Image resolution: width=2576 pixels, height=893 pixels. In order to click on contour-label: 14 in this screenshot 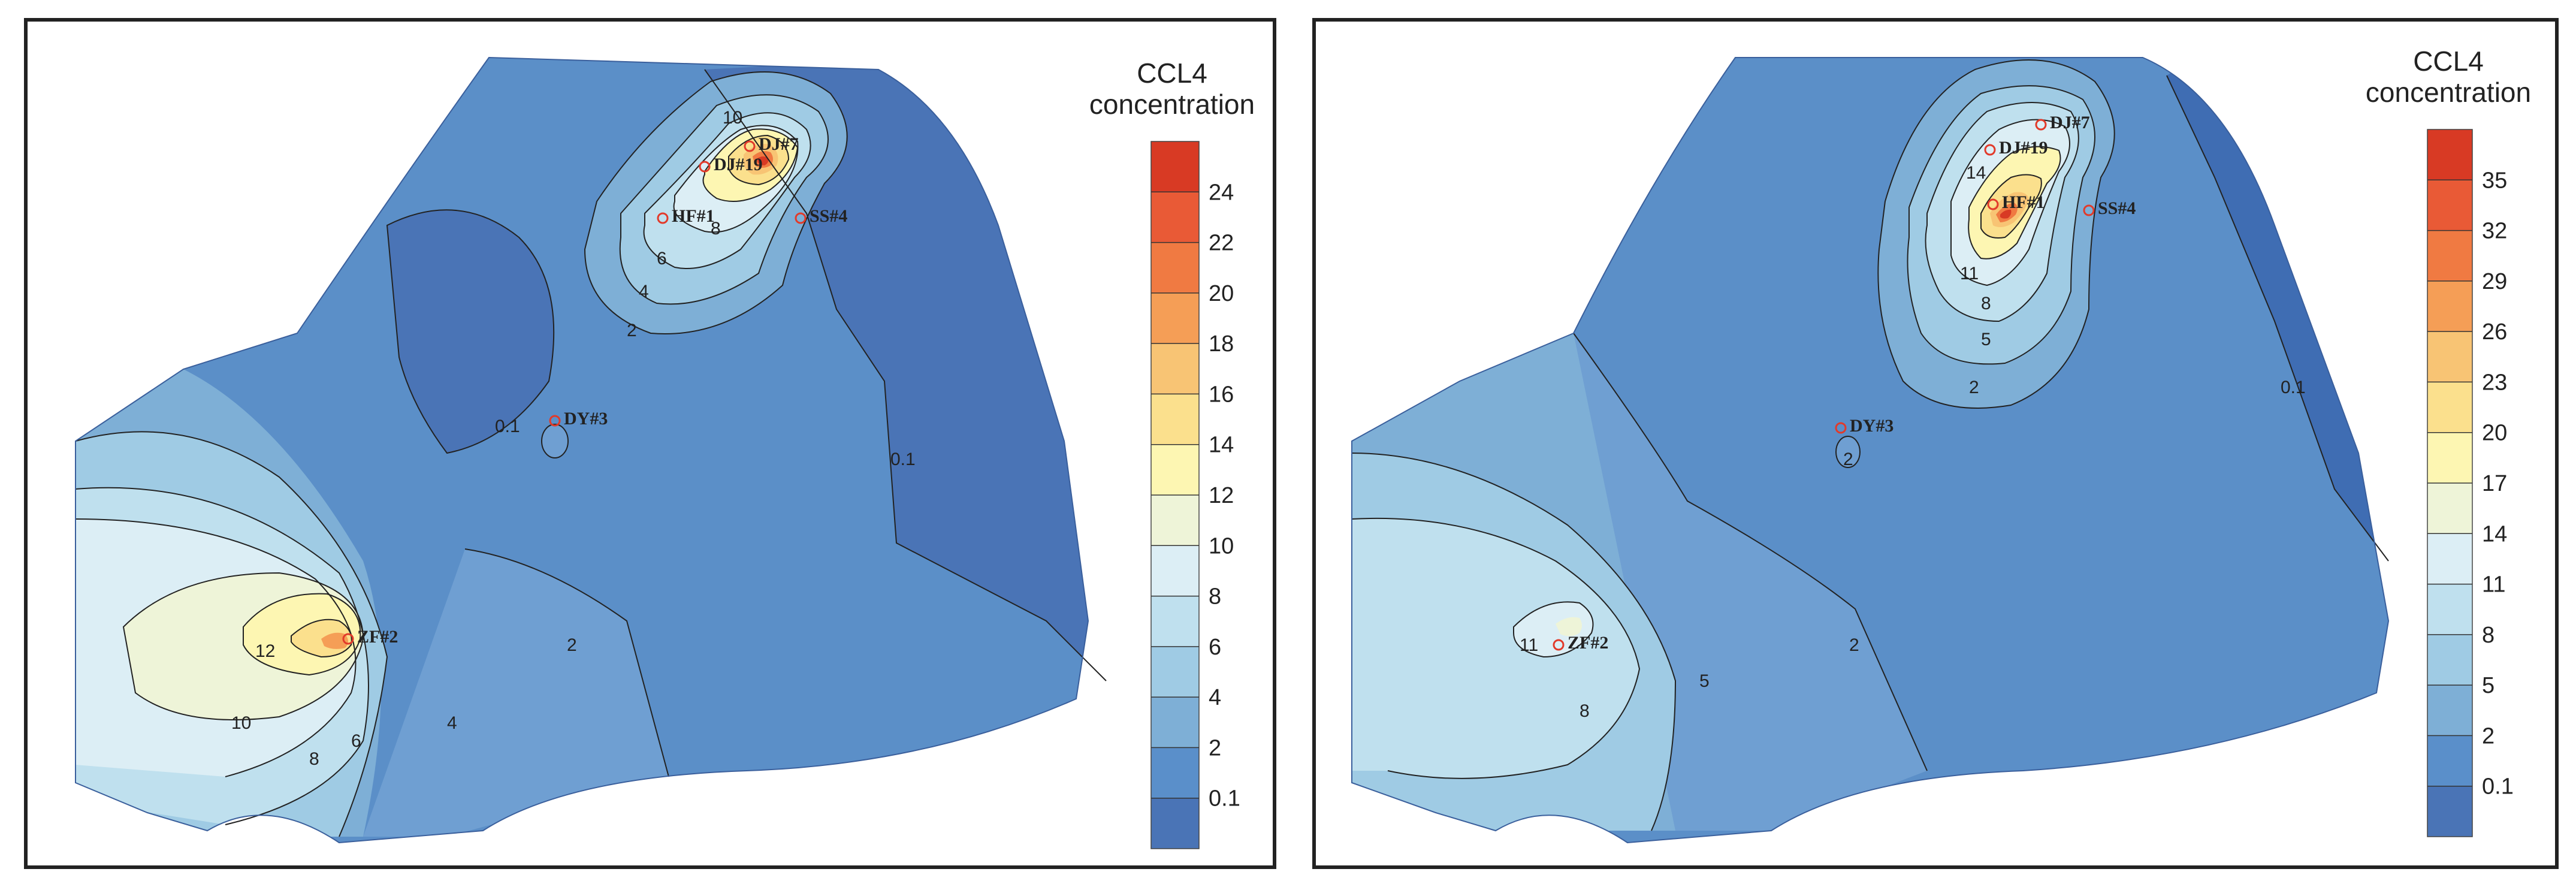, I will do `click(1976, 173)`.